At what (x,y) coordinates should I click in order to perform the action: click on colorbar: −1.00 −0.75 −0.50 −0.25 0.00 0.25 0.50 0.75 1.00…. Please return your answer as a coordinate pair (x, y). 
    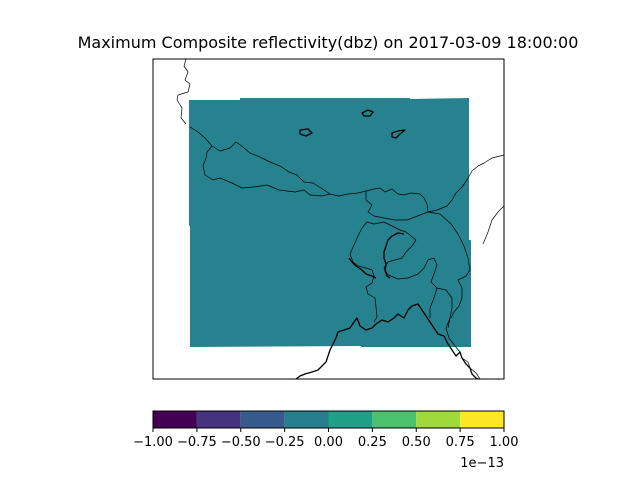
    Looking at the image, I should click on (326, 440).